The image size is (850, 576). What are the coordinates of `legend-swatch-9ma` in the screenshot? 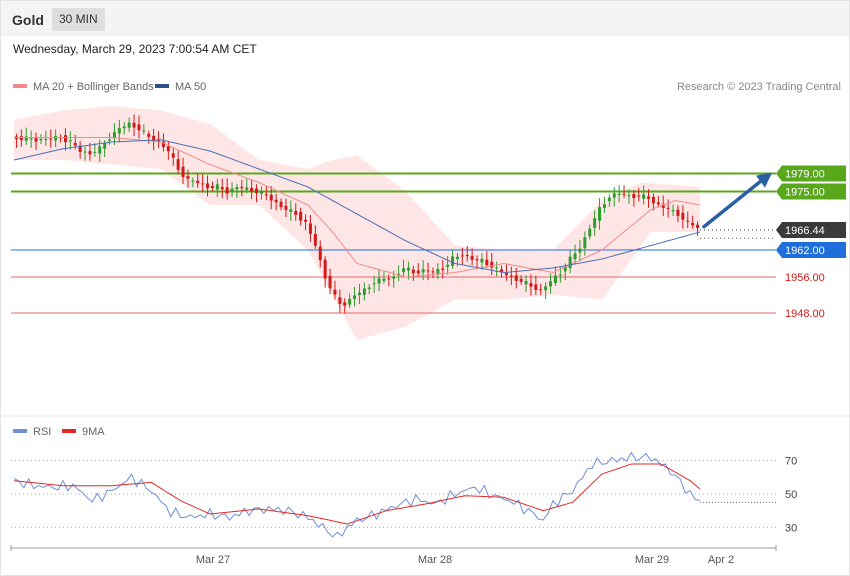 It's located at (69, 431).